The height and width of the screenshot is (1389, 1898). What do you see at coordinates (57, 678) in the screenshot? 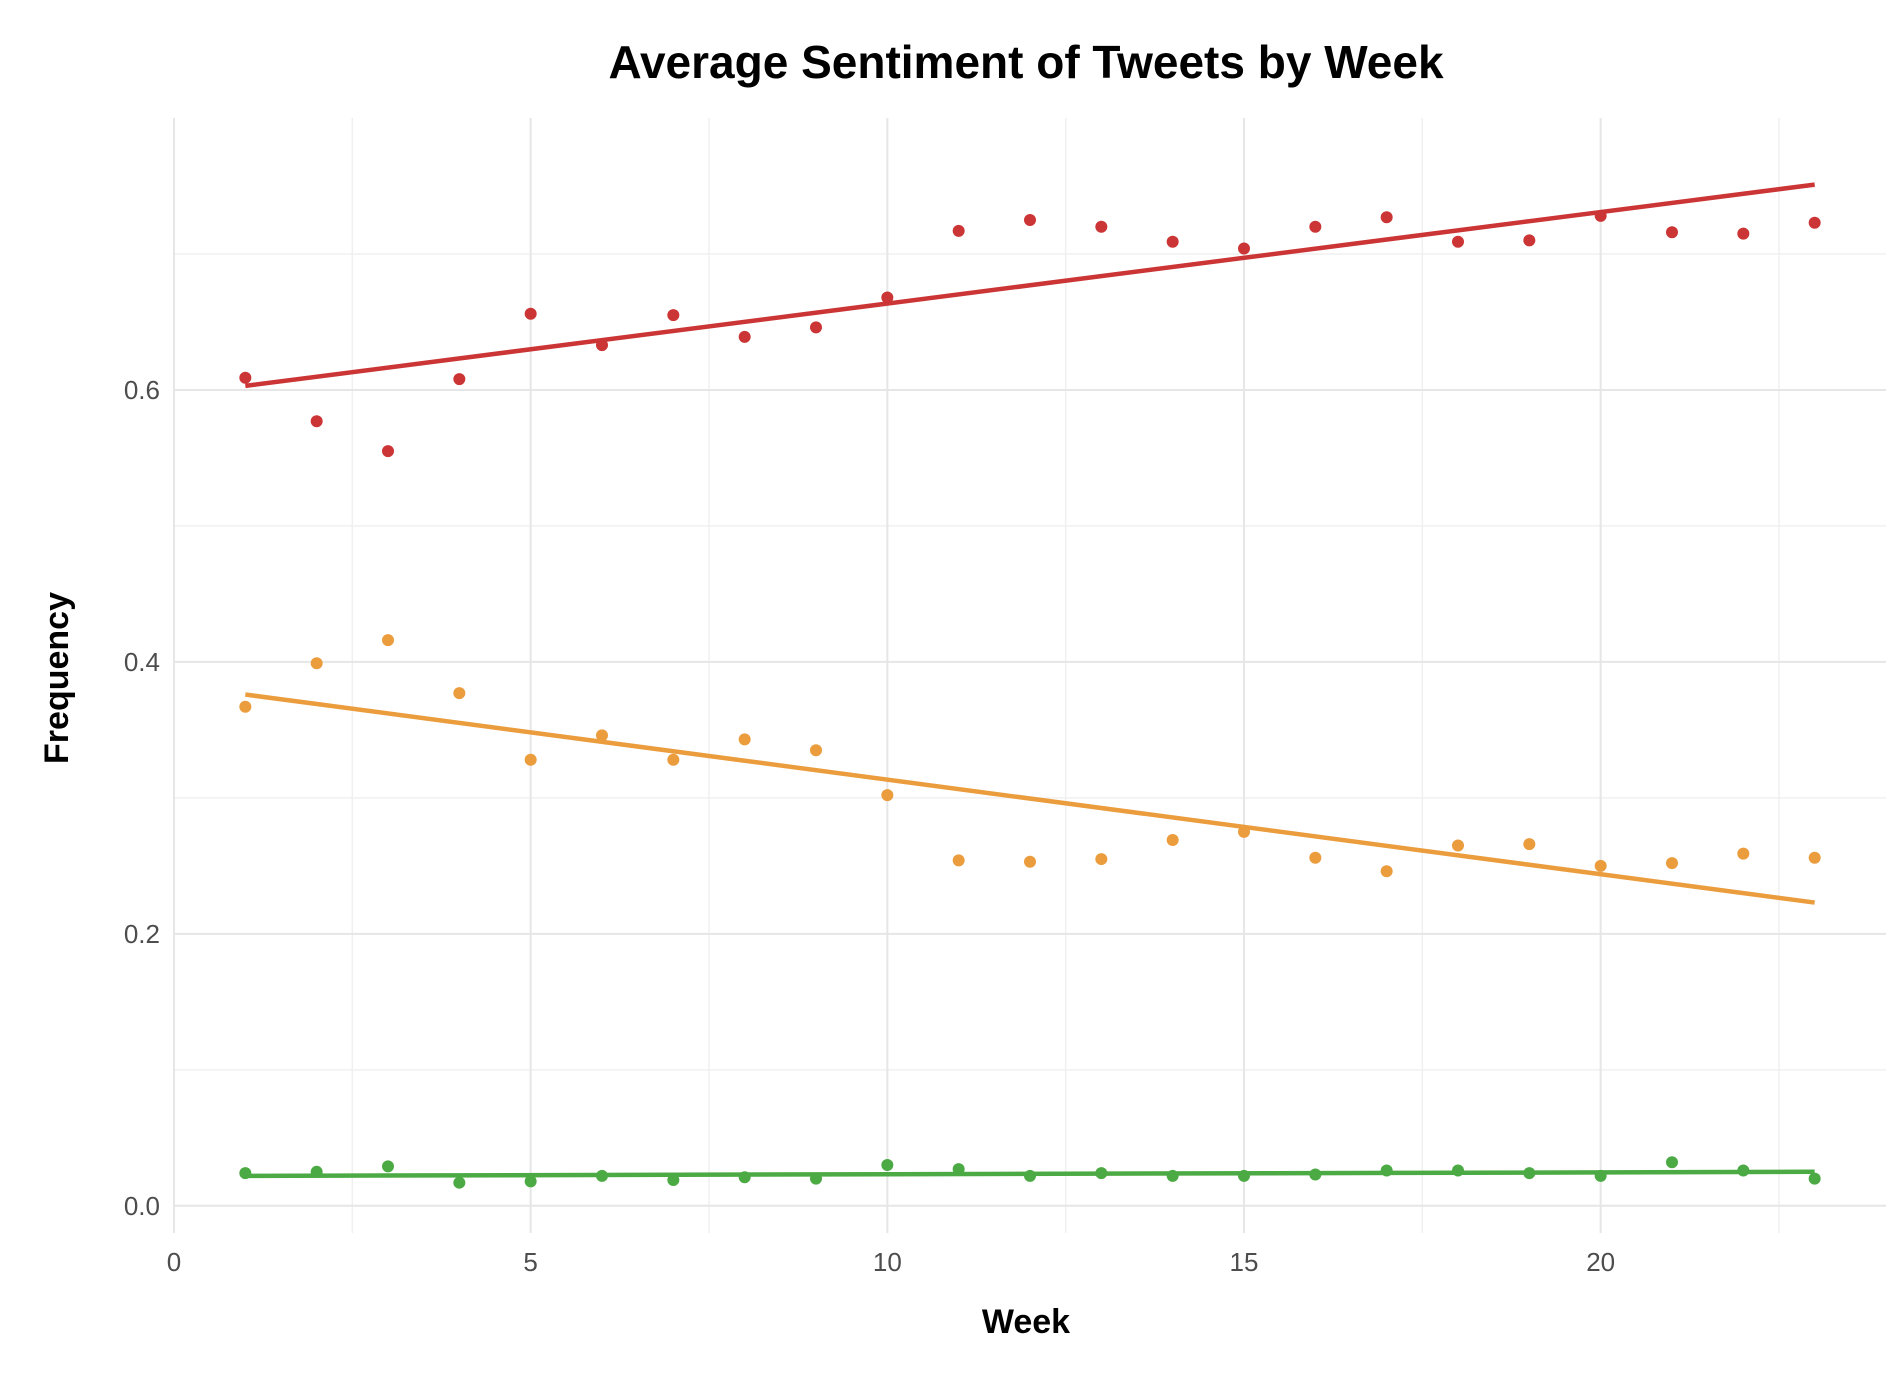
I see `y-axis-title: Frequency` at bounding box center [57, 678].